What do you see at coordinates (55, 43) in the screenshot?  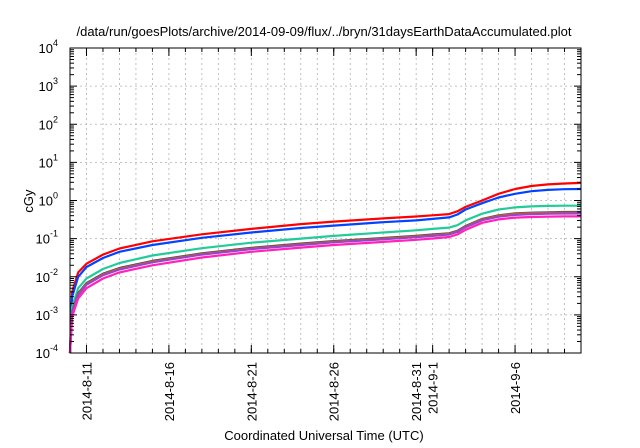 I see `y-tick-exponent: 4` at bounding box center [55, 43].